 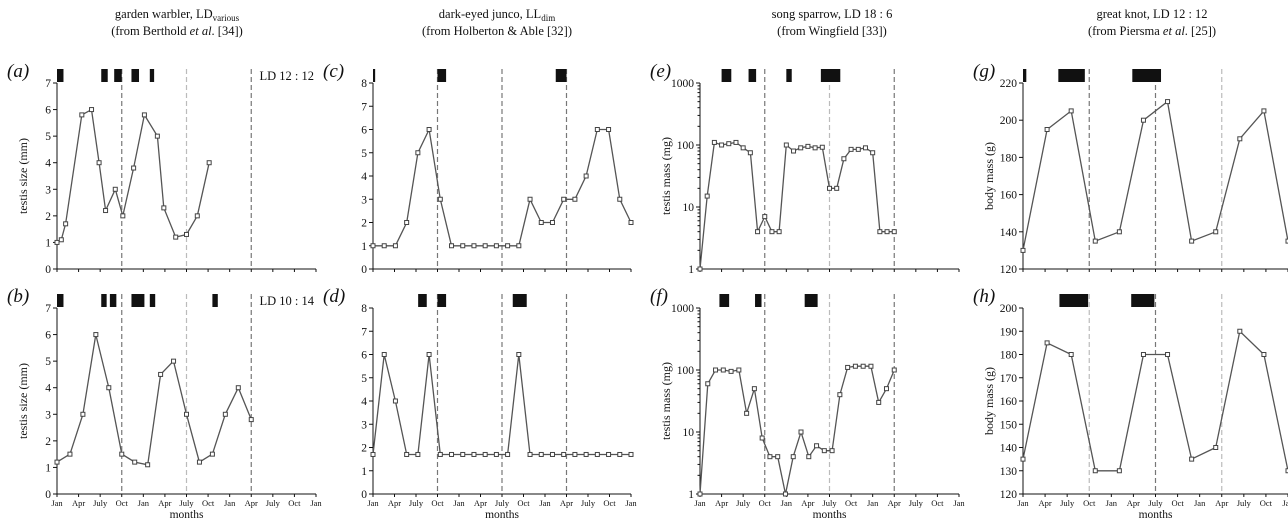 I want to click on column-header-source-etal: et al, so click(x=1174, y=31).